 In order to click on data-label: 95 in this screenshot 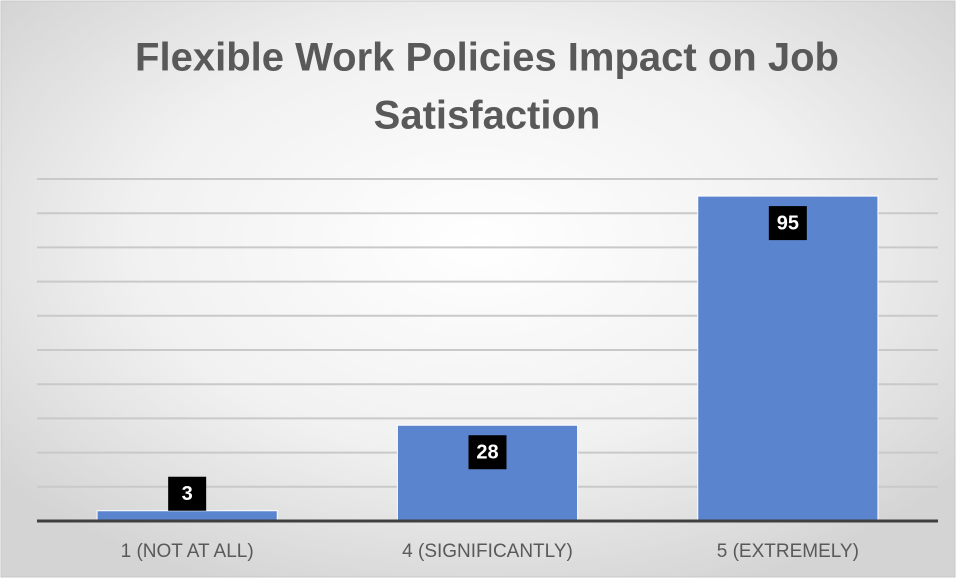, I will do `click(788, 223)`.